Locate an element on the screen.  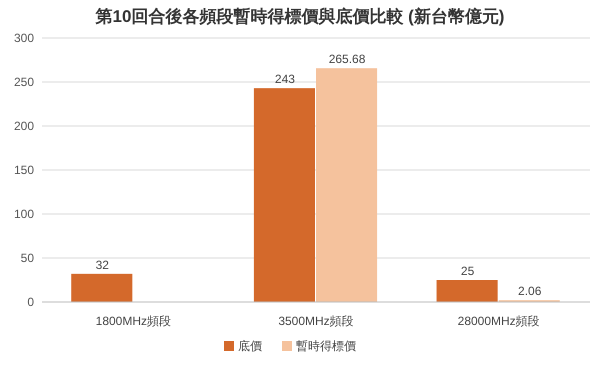
y-tick-label: 200 is located at coordinates (24, 126).